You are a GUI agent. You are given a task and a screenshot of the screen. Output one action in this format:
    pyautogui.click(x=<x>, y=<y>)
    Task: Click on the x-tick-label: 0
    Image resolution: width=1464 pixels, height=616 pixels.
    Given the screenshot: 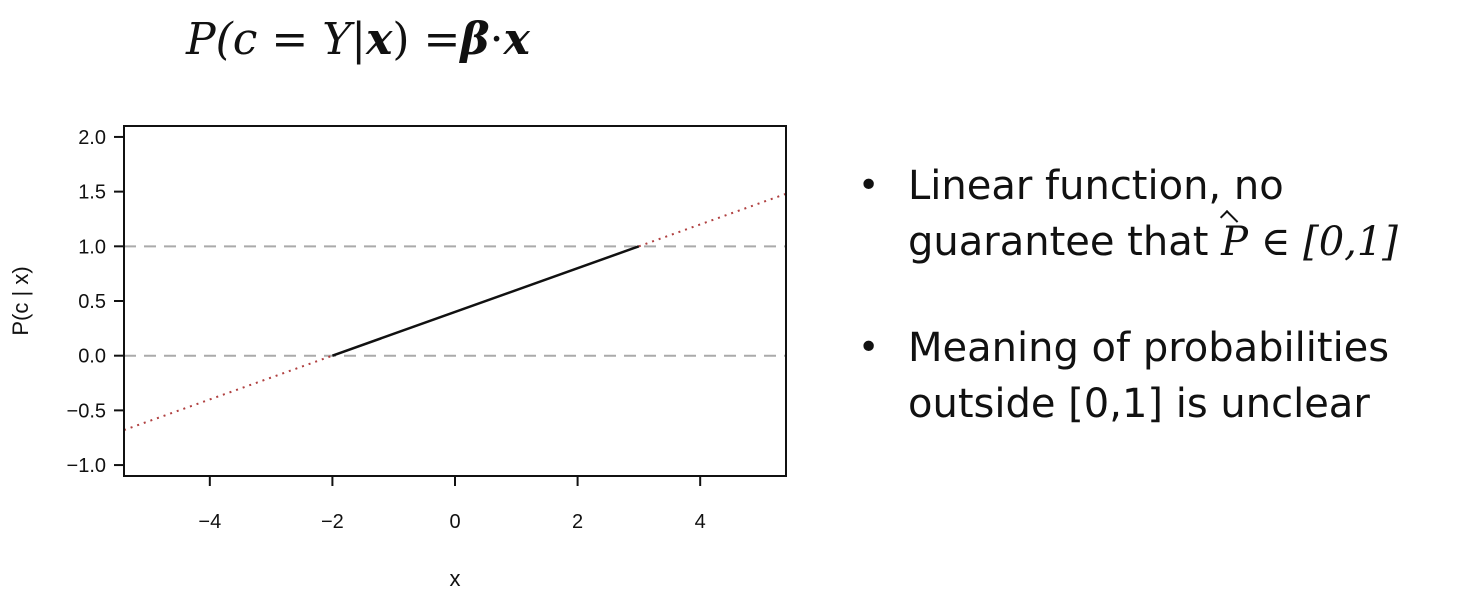 What is the action you would take?
    pyautogui.click(x=454, y=522)
    